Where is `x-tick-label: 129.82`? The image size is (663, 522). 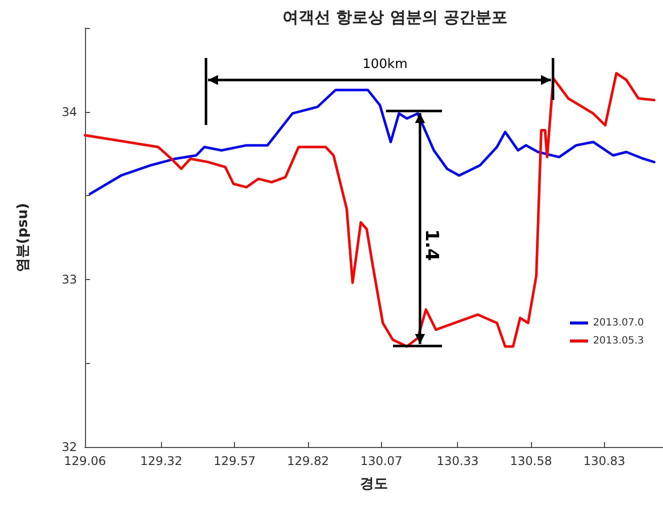
x-tick-label: 129.82 is located at coordinates (307, 461).